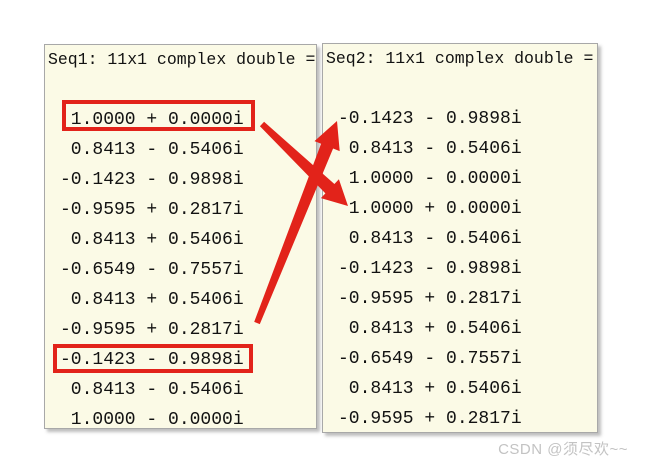 This screenshot has height=467, width=648. Describe the element at coordinates (430, 359) in the screenshot. I see `seq2-row-9: -0.6549 - 0.7557i` at that location.